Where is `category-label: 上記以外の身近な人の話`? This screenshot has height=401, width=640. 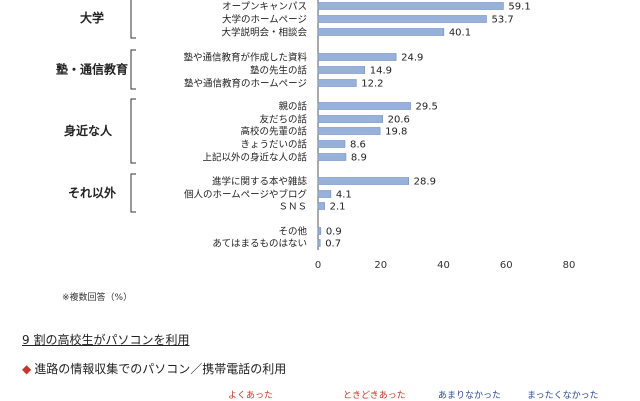
category-label: 上記以外の身近な人の話 is located at coordinates (254, 158).